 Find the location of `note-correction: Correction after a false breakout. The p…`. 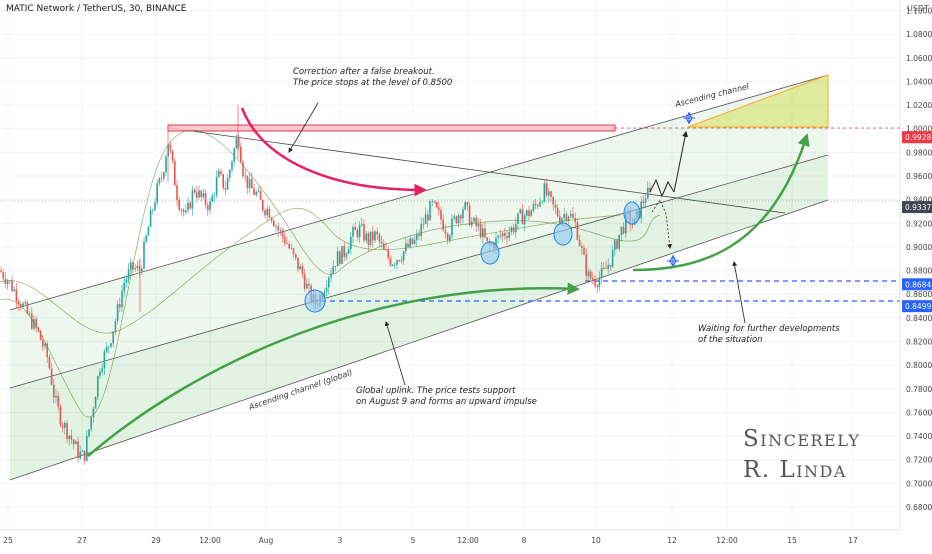

note-correction: Correction after a false breakout. The p… is located at coordinates (373, 77).